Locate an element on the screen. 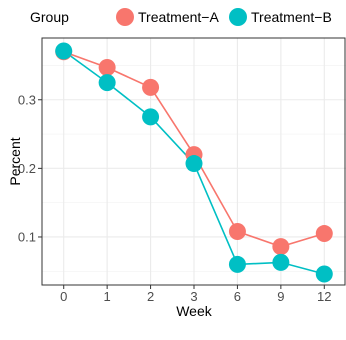 The width and height of the screenshot is (346, 340). legend-label-0: Treatment−A is located at coordinates (178, 17).